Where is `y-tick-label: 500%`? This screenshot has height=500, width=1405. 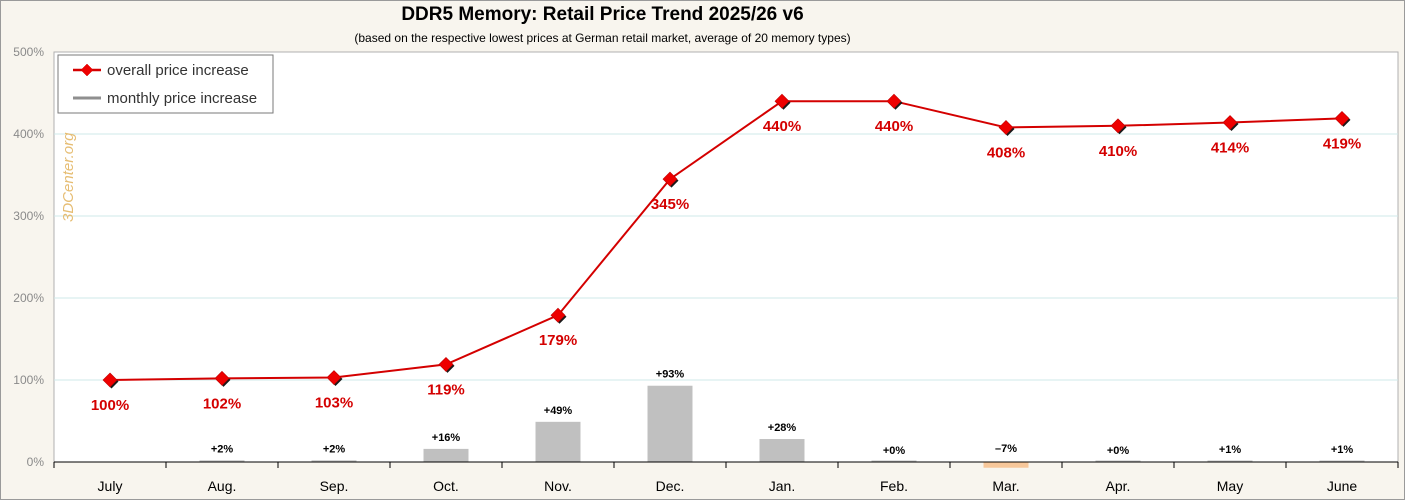
y-tick-label: 500% is located at coordinates (28, 52).